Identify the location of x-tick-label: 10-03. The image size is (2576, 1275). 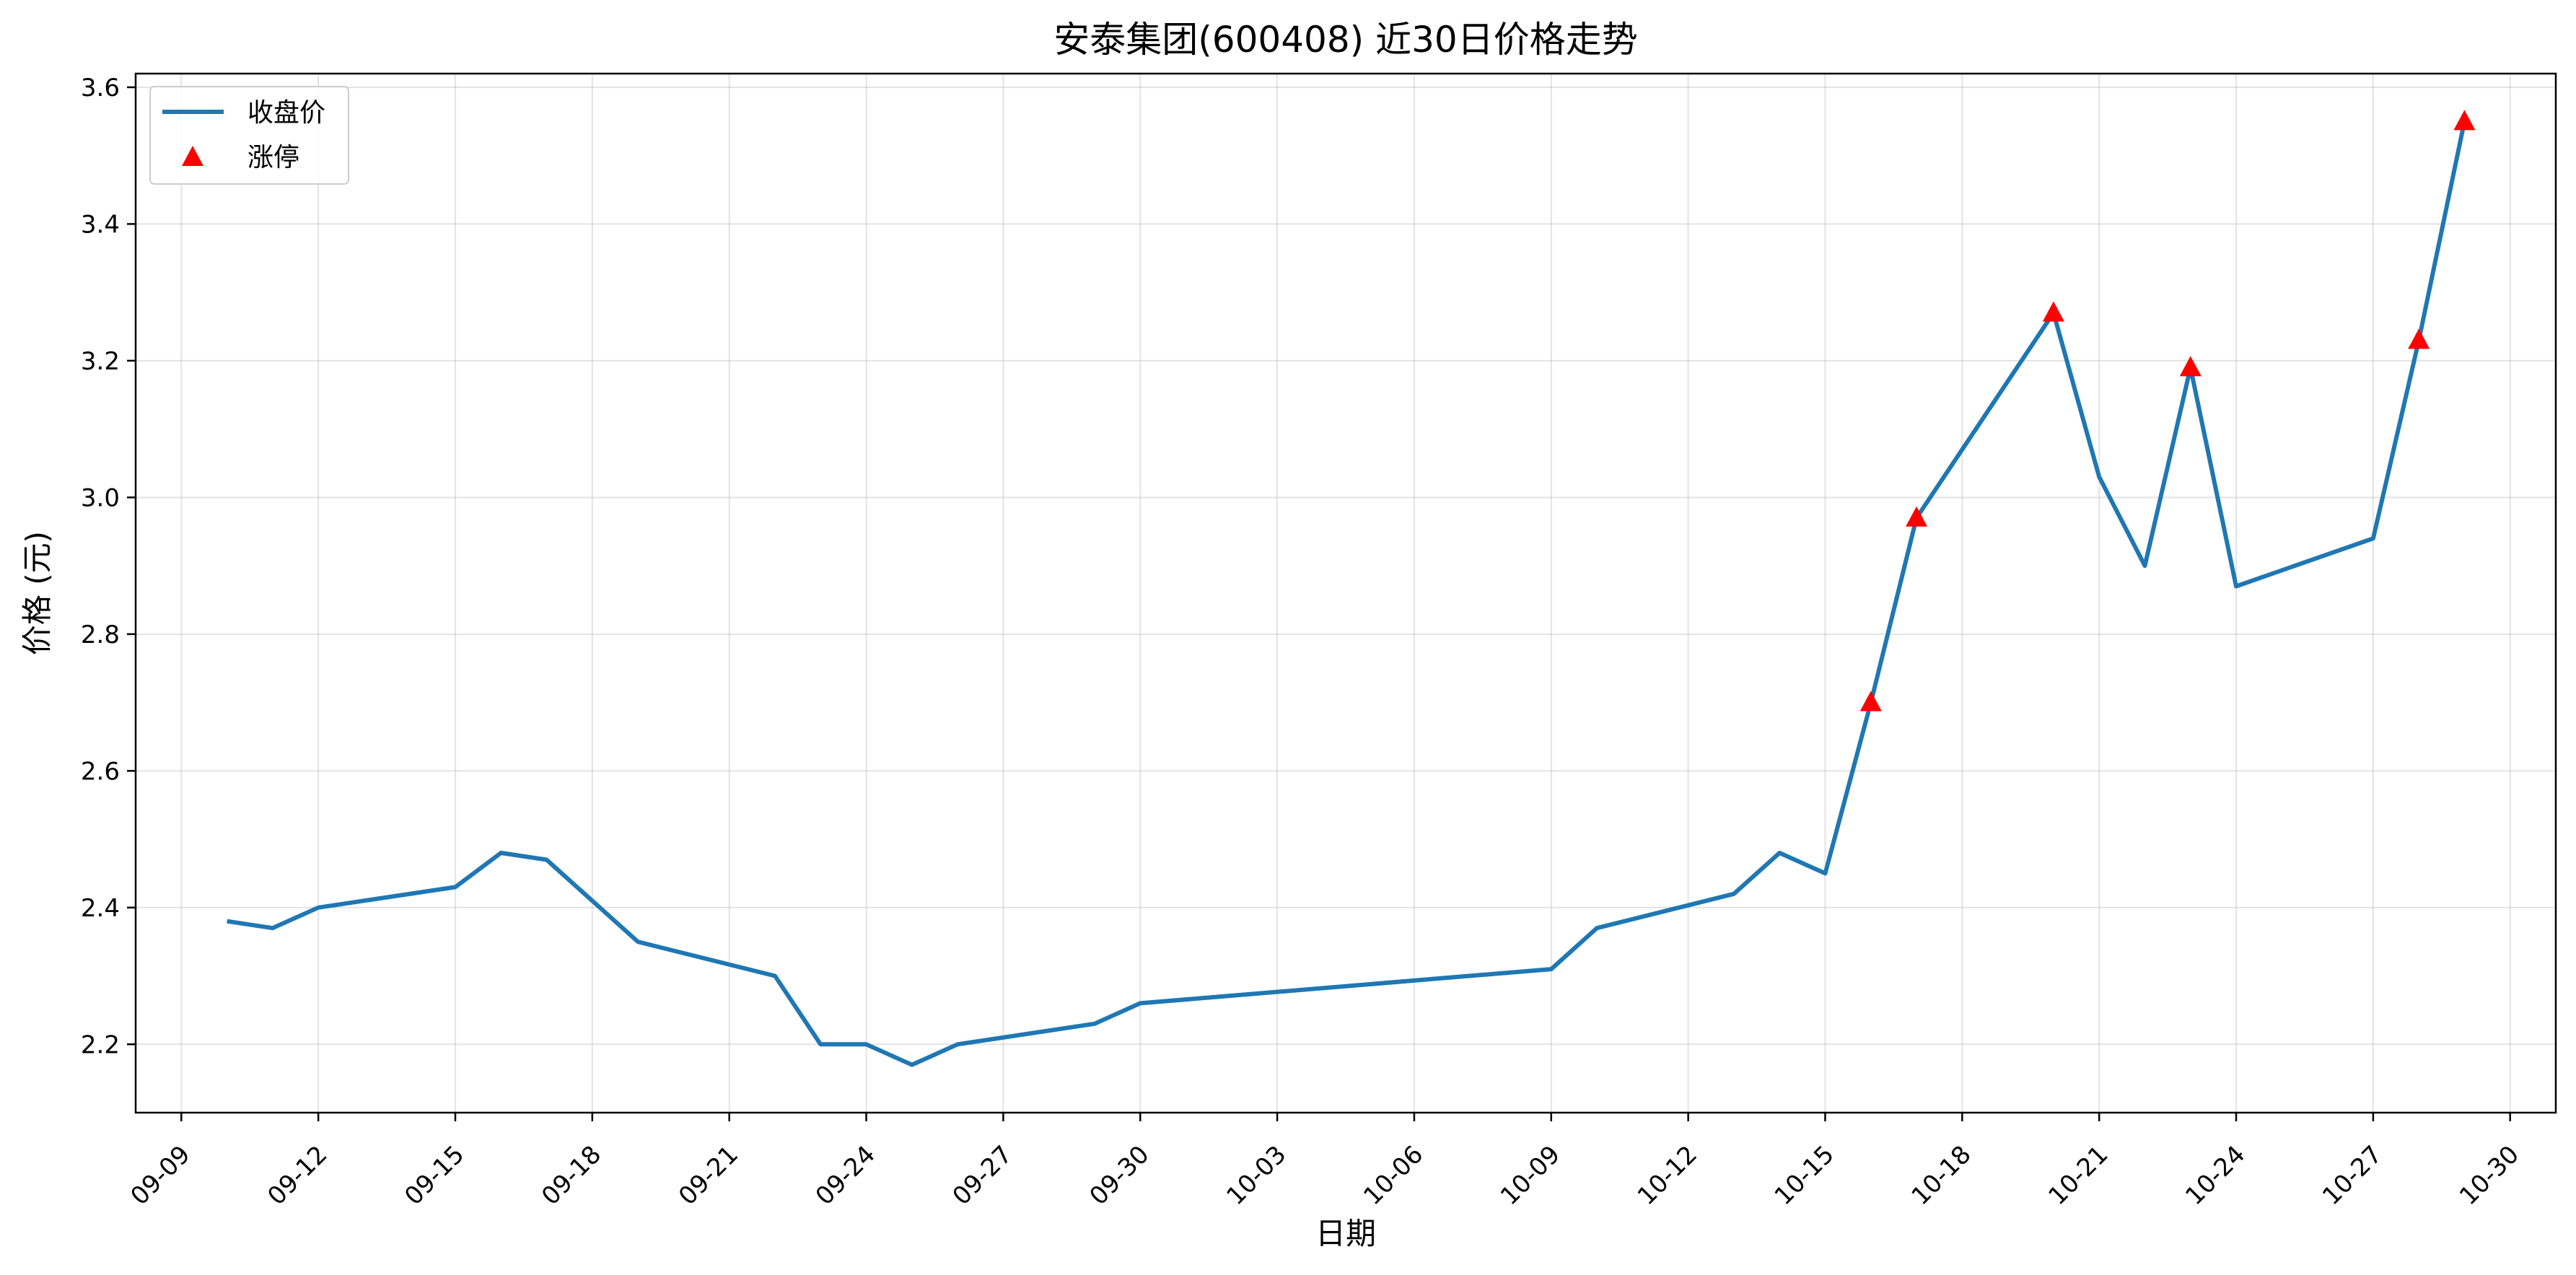
(1256, 1176).